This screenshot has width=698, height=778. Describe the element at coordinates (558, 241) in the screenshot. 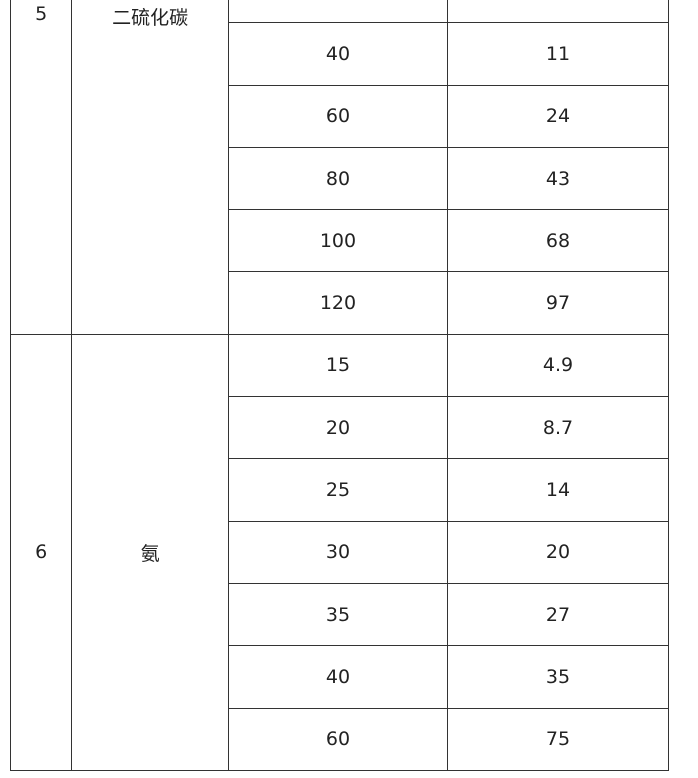

I see `value-cell: 68` at that location.